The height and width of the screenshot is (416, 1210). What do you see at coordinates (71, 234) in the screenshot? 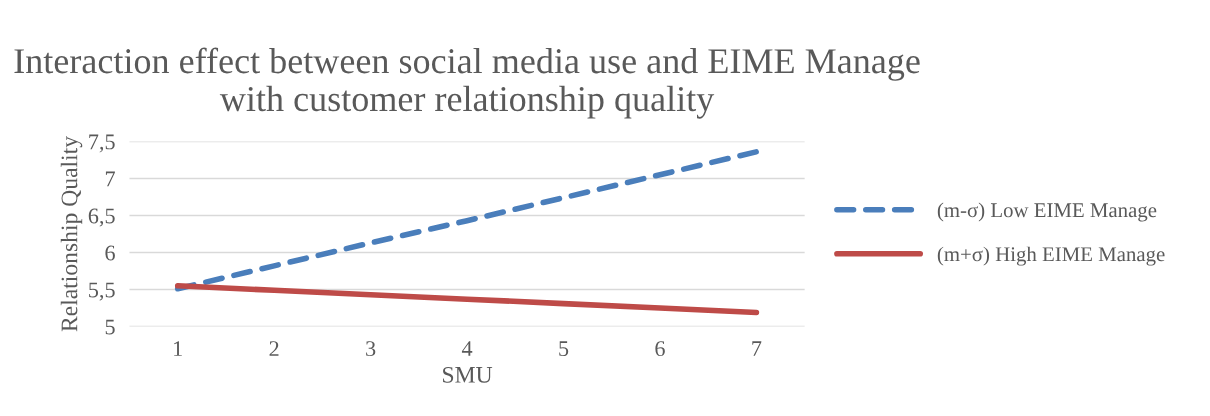
I see `y-axis-title: Relationship Quality` at bounding box center [71, 234].